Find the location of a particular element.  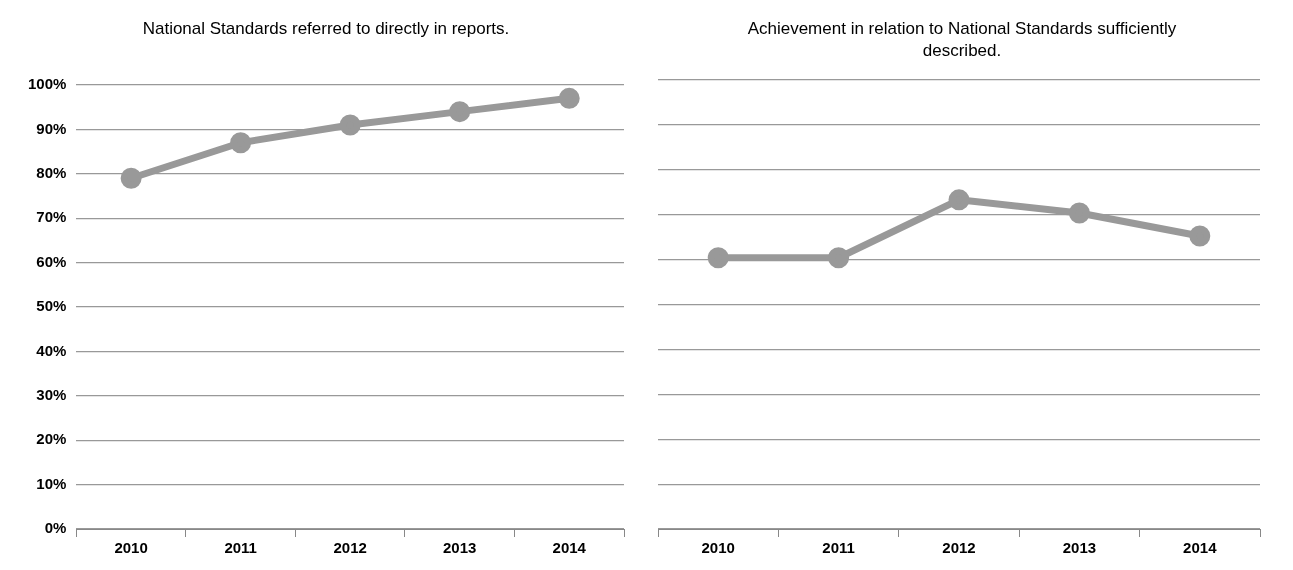

chart-title: Achievement in relation to National Standards sufficiently described. is located at coordinates (962, 40).